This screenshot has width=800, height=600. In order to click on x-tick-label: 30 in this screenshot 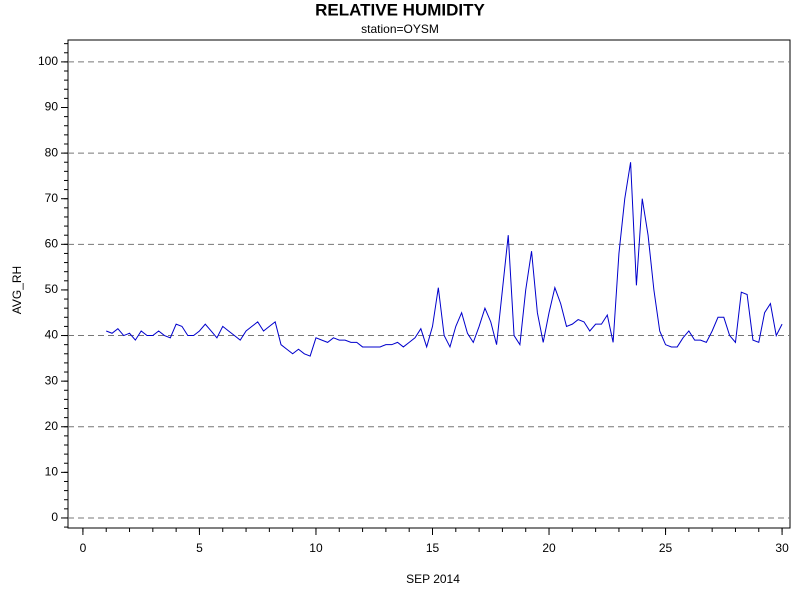, I will do `click(782, 548)`.